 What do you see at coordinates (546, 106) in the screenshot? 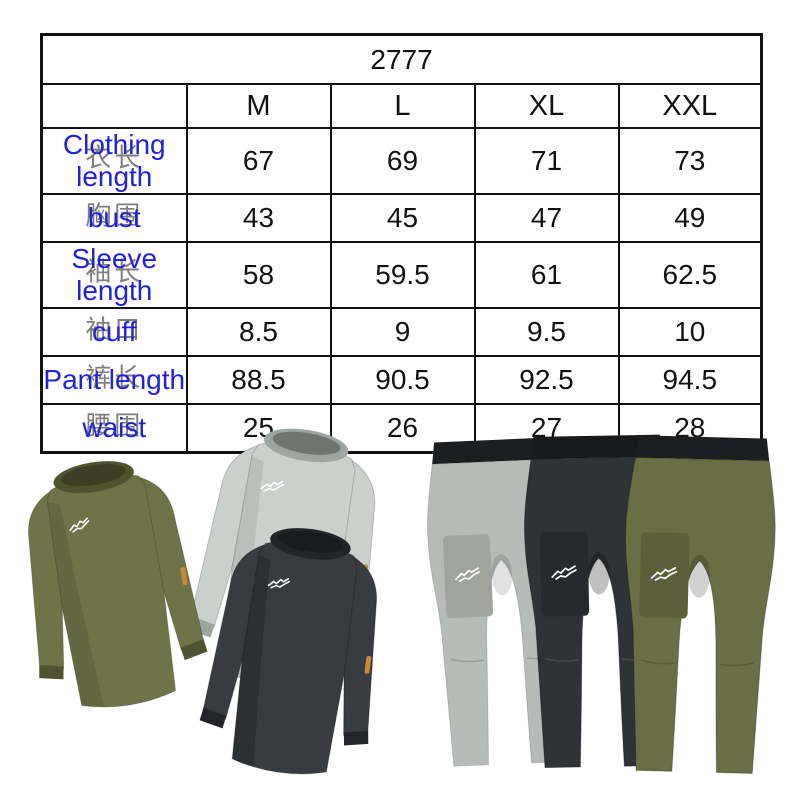
I see `size-header-xl: XL` at bounding box center [546, 106].